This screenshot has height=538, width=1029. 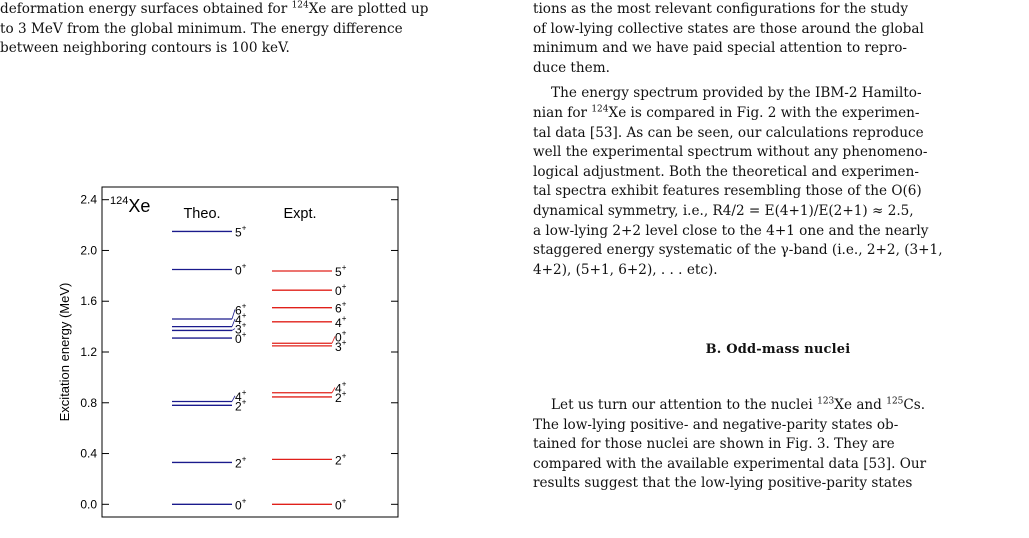 What do you see at coordinates (145, 48) in the screenshot?
I see `caption-text: between neighboring contours is 100 keV.` at bounding box center [145, 48].